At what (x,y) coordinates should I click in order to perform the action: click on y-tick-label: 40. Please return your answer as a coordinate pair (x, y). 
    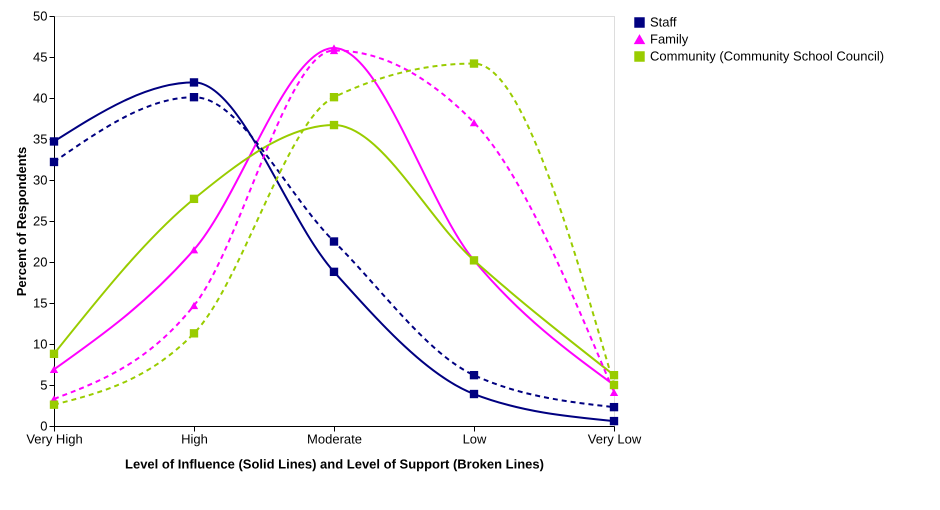
    Looking at the image, I should click on (40, 98).